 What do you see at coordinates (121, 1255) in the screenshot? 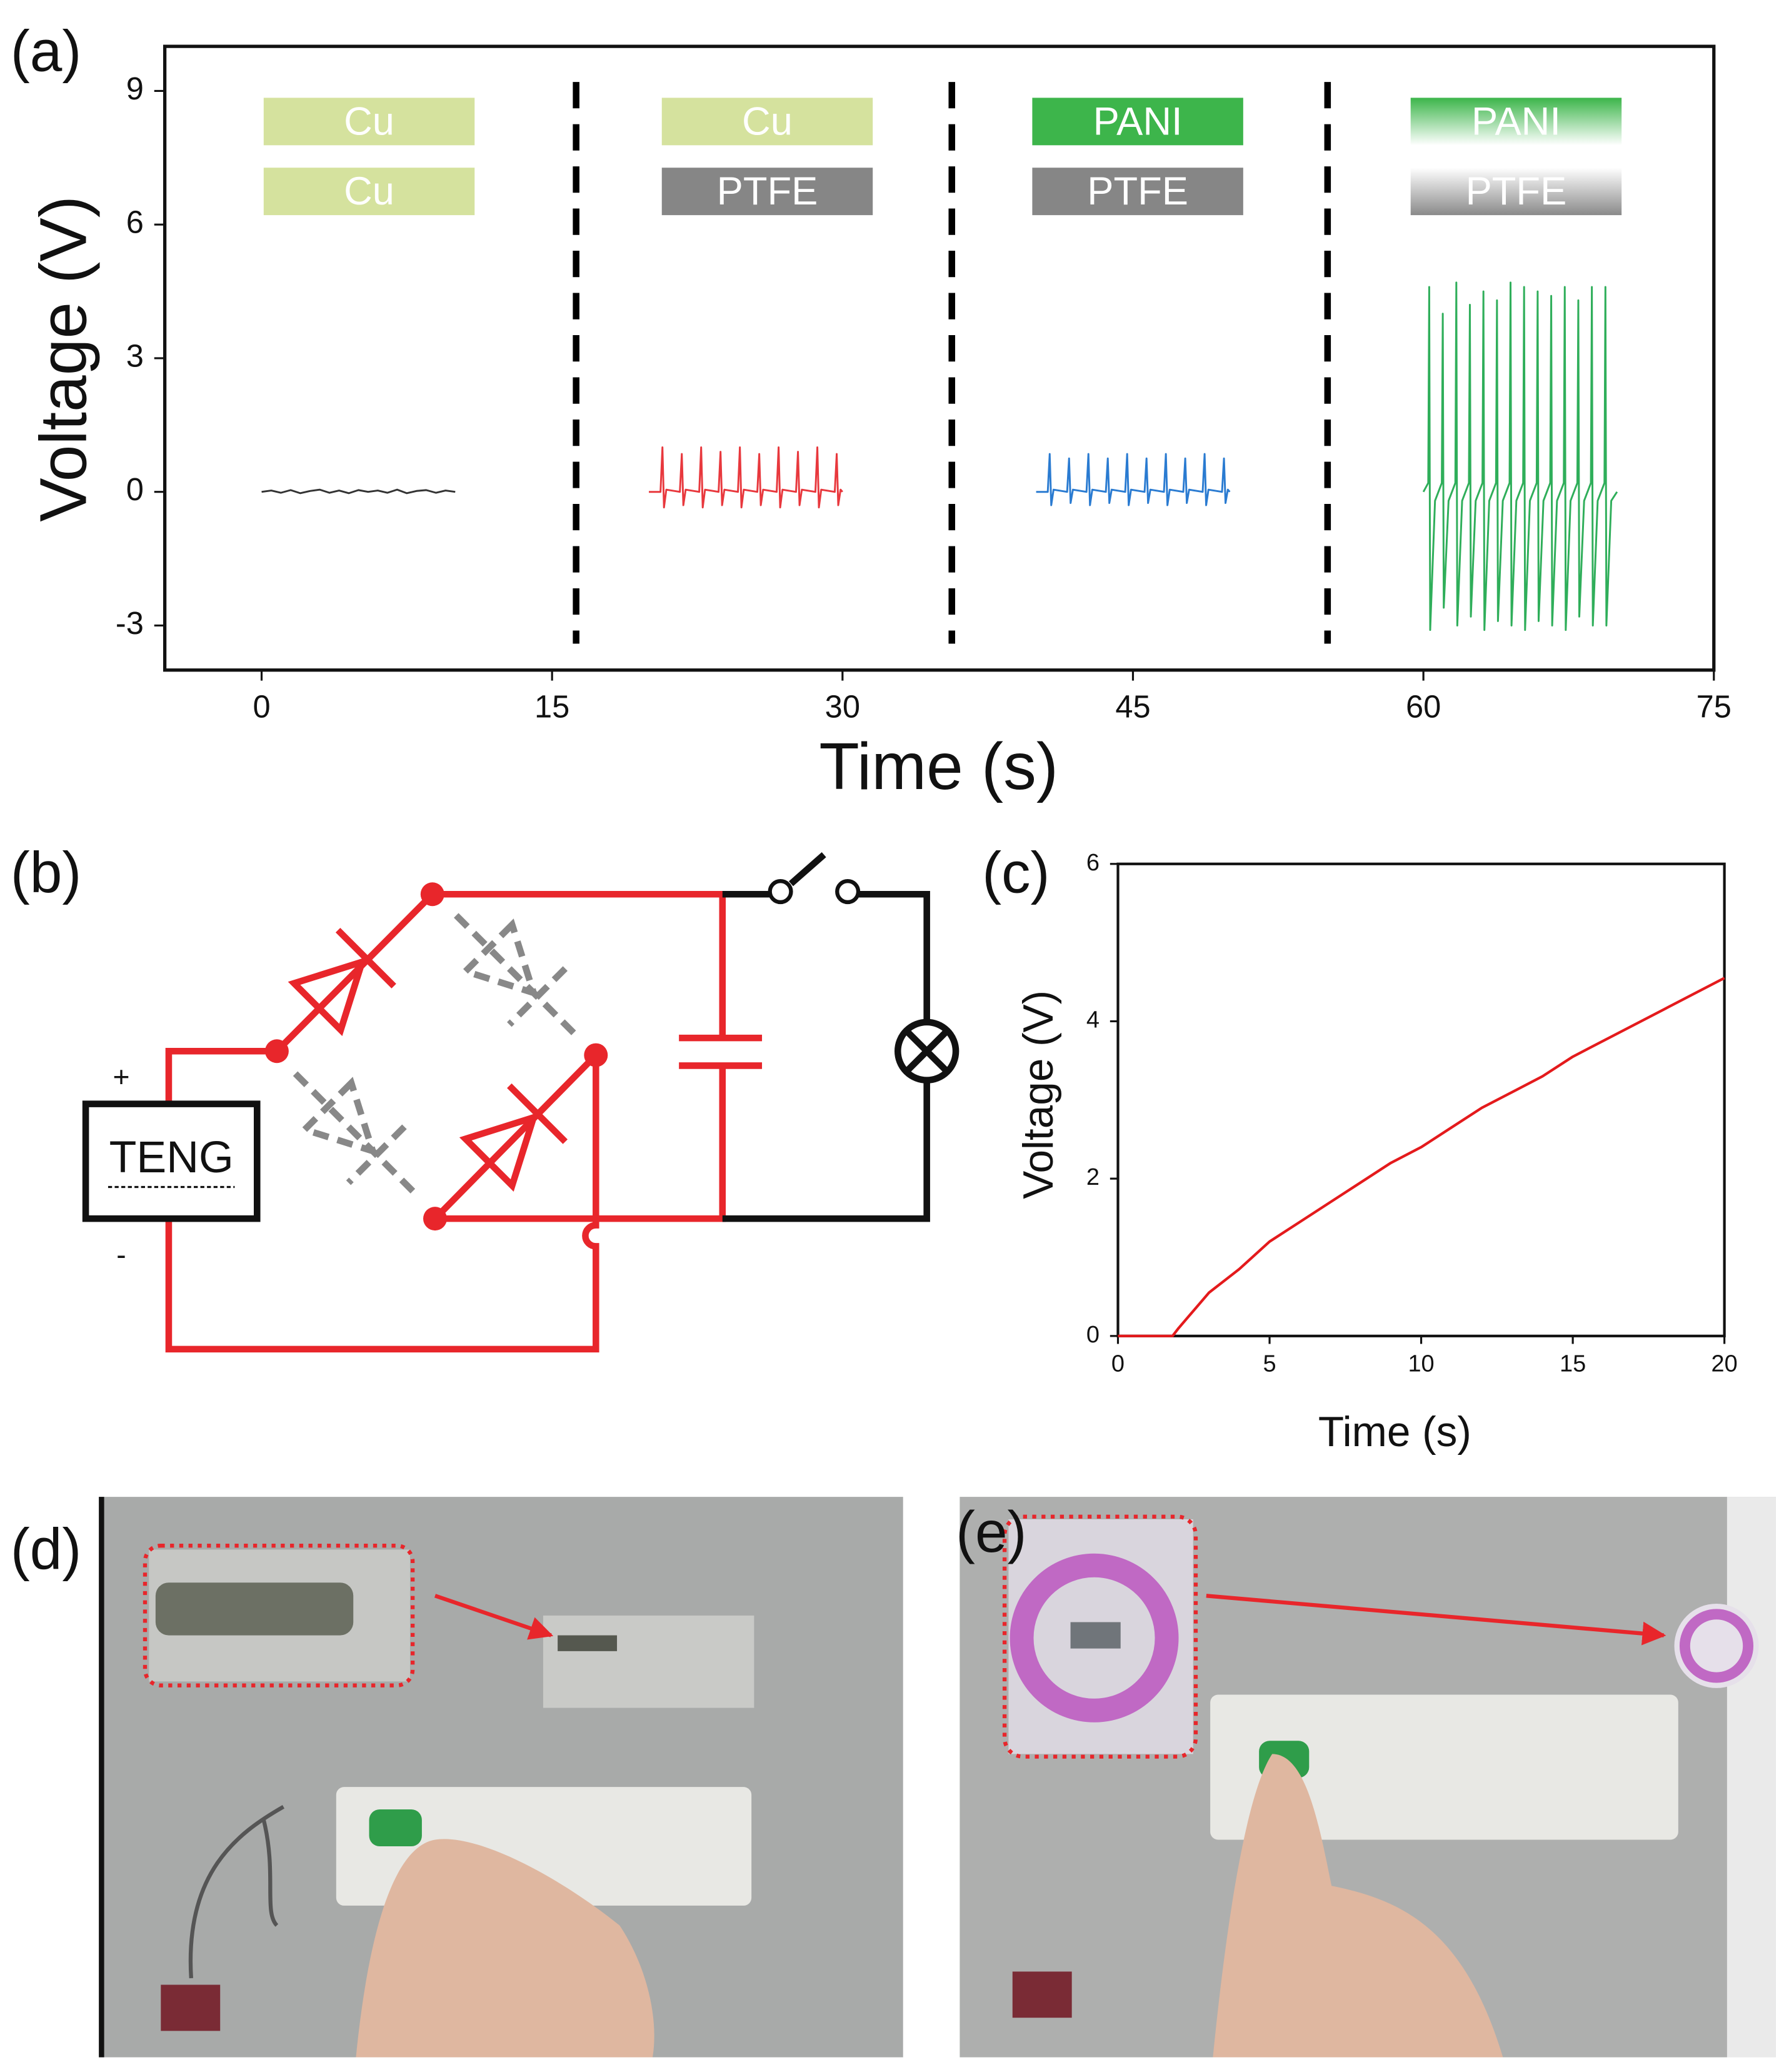
I see `minus: -` at bounding box center [121, 1255].